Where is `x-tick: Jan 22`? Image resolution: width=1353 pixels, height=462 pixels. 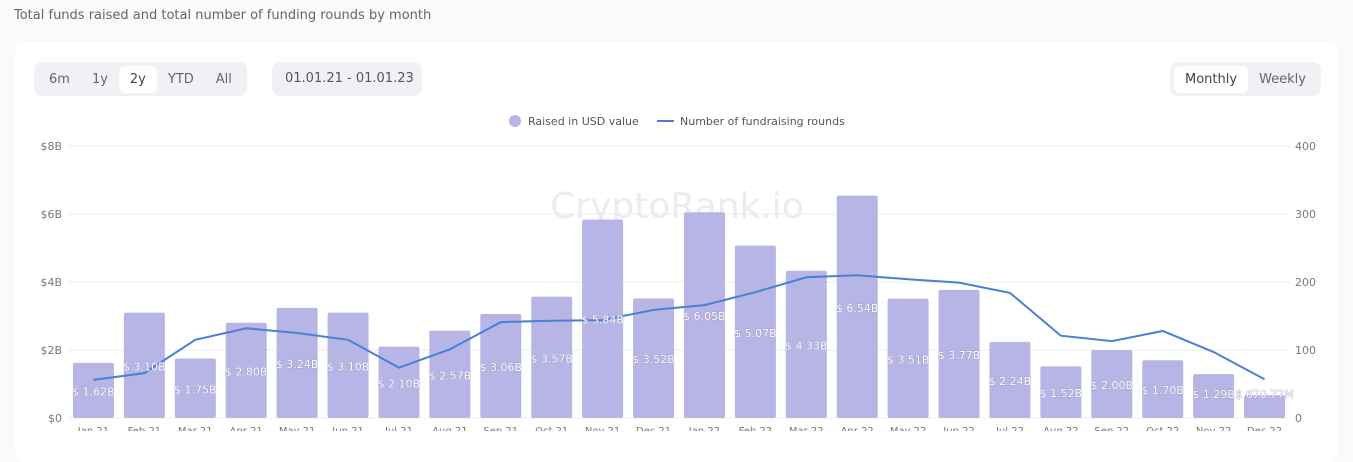
x-tick: Jan 22 is located at coordinates (704, 428).